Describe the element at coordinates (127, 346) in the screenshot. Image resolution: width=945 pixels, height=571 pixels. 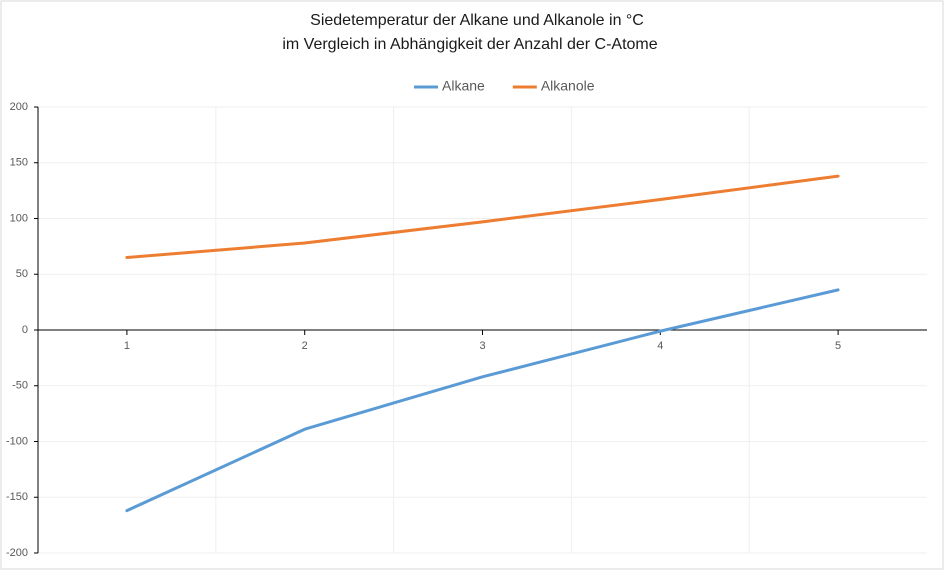
I see `x-tick-label: 1` at that location.